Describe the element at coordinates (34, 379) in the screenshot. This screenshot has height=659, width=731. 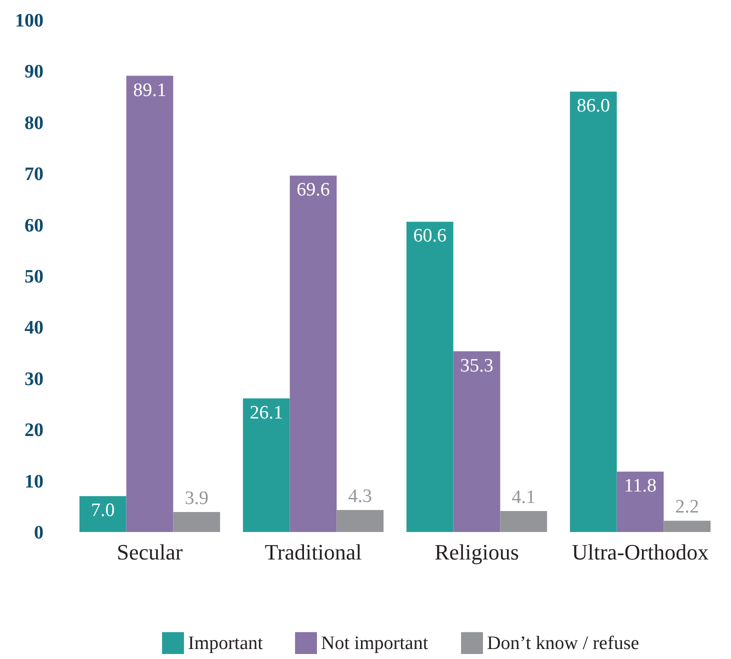
I see `y-tick-label: 30` at that location.